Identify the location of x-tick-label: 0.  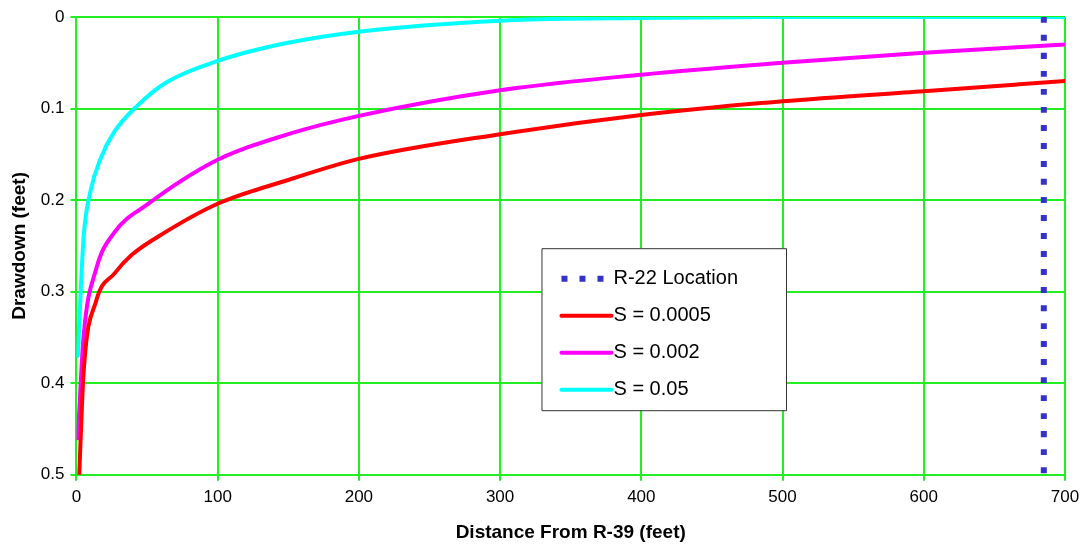
(76, 496).